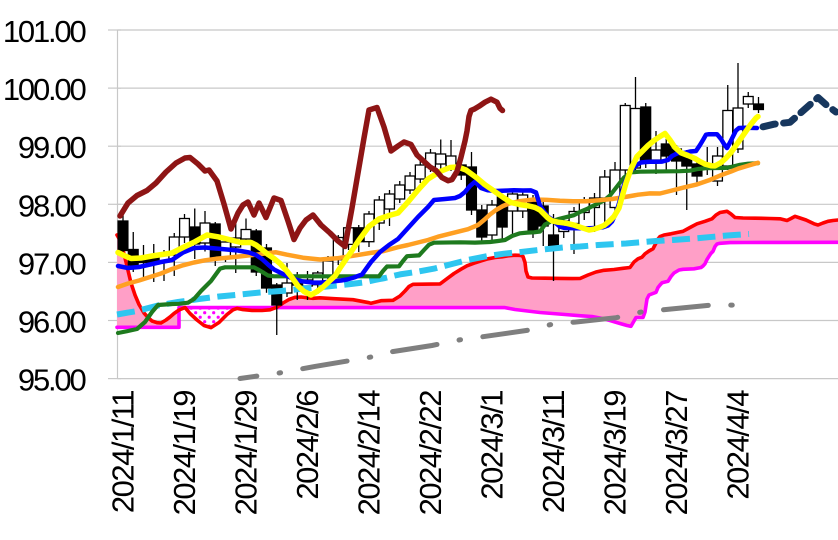 This screenshot has height=540, width=838. I want to click on svg-text: 2024/3/11, so click(553, 452).